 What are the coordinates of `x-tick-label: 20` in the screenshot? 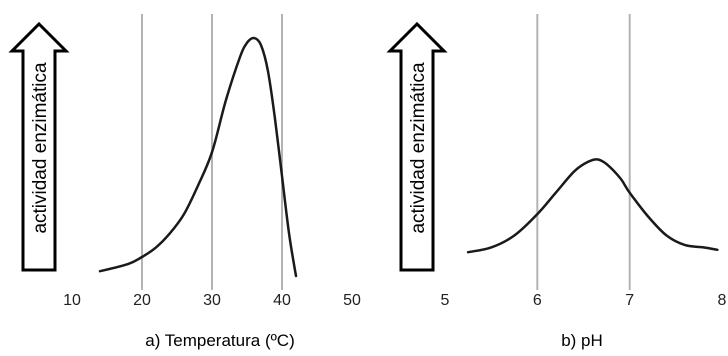 It's located at (142, 300).